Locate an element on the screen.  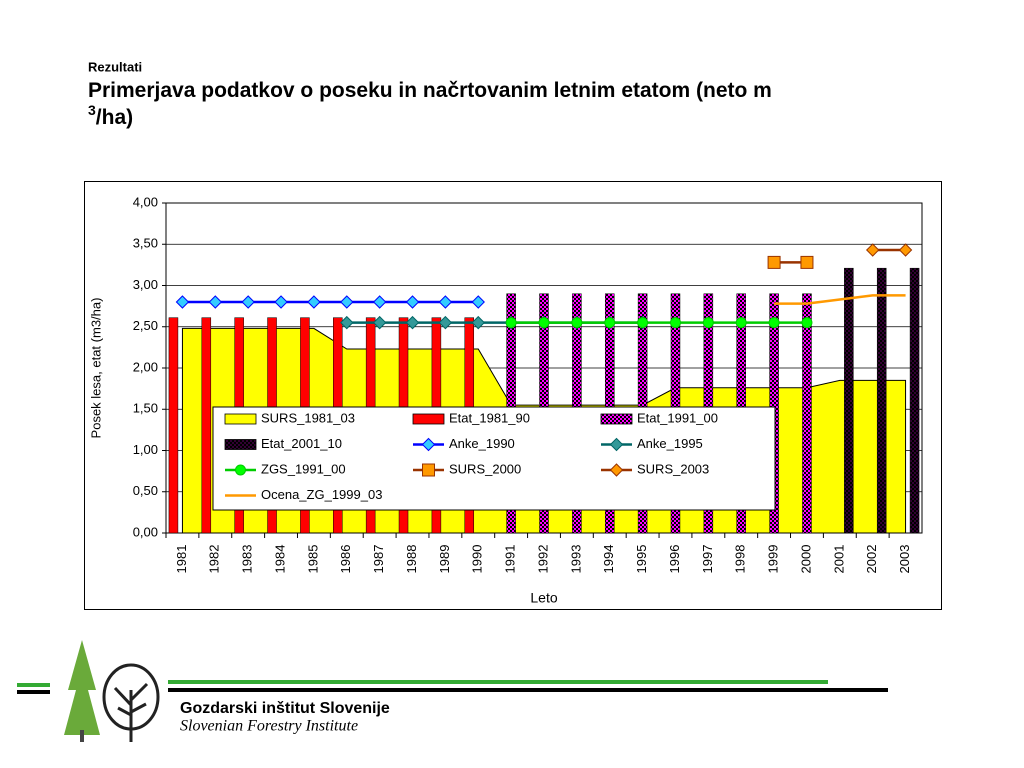
legend-label: Etat_1991_00 is located at coordinates (677, 417).